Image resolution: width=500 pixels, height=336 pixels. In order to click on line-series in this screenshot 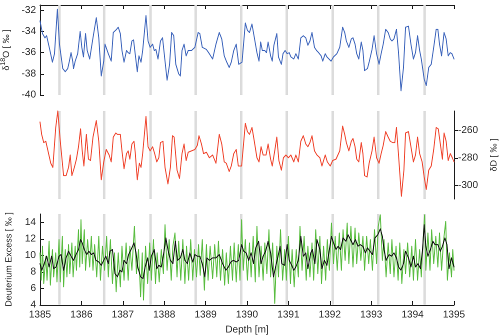, I will do `click(247, 252)`.